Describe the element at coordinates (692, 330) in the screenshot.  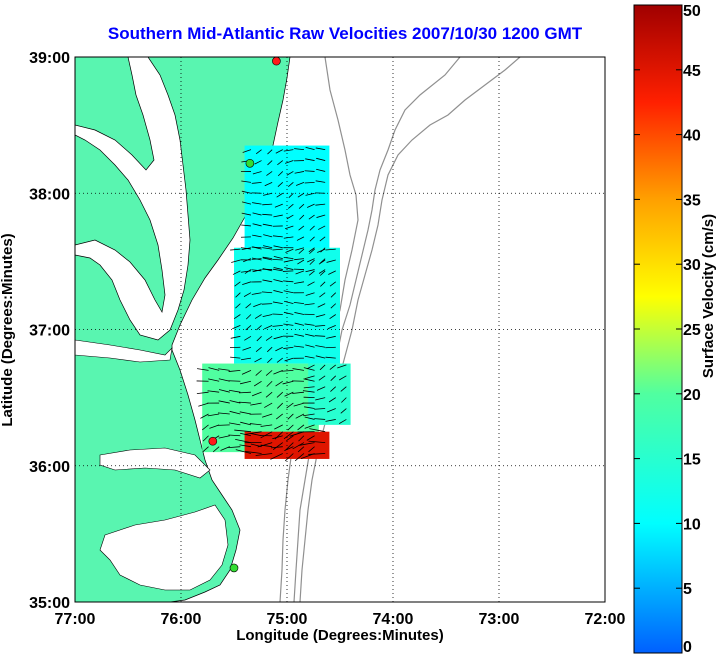
I see `colorbar-tick-label: 25` at that location.